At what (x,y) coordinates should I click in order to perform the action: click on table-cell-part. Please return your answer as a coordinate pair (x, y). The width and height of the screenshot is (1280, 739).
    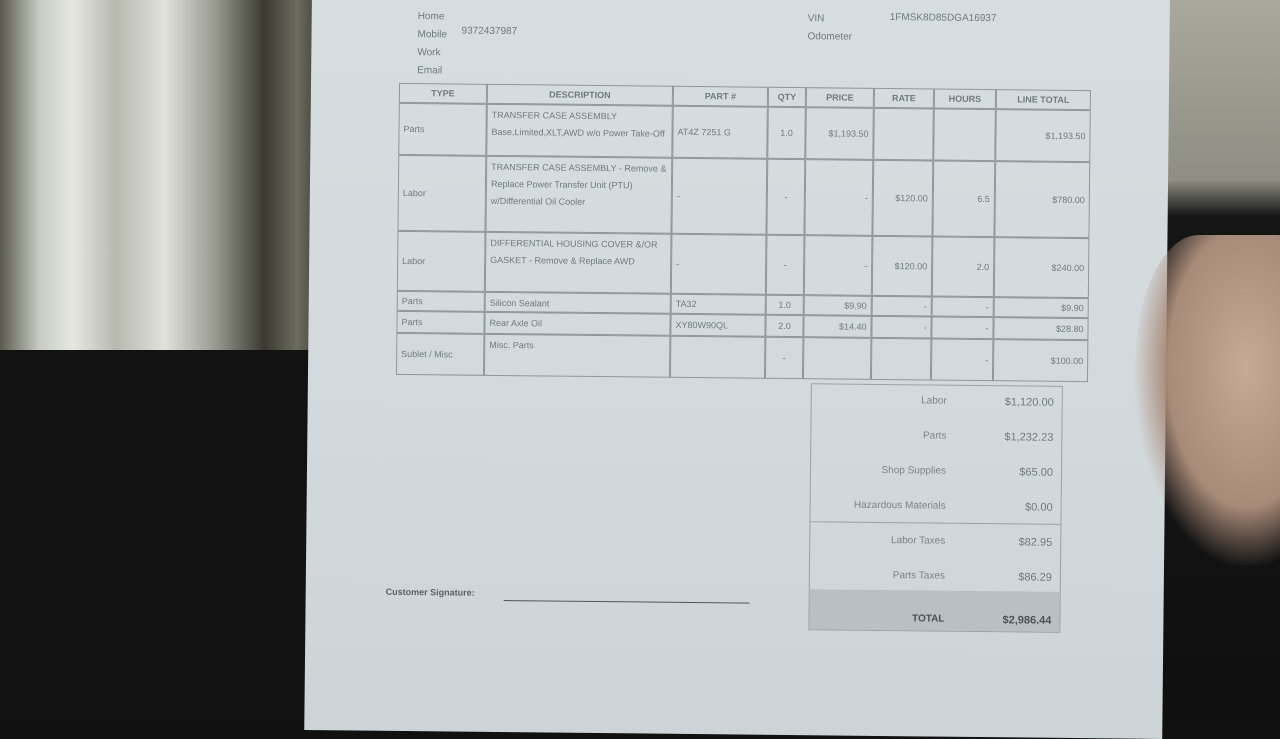
    Looking at the image, I should click on (717, 357).